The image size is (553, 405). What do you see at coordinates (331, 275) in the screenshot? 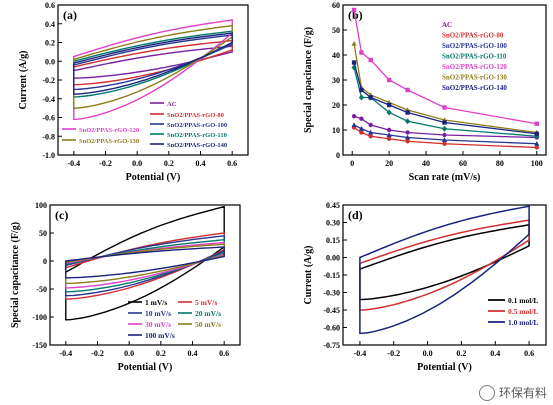
I see `y-tick-label: -0.15` at bounding box center [331, 275].